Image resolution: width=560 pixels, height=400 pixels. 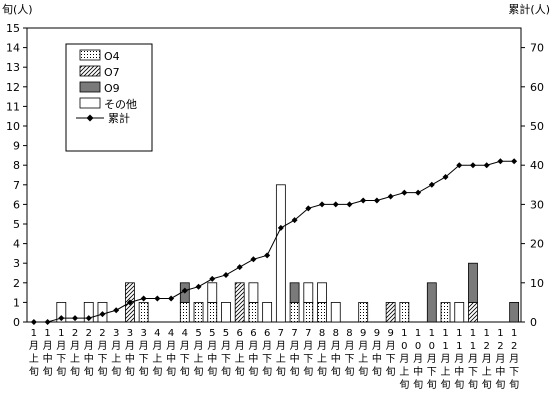 I want to click on x-tick-label-char: 0, so click(x=418, y=346).